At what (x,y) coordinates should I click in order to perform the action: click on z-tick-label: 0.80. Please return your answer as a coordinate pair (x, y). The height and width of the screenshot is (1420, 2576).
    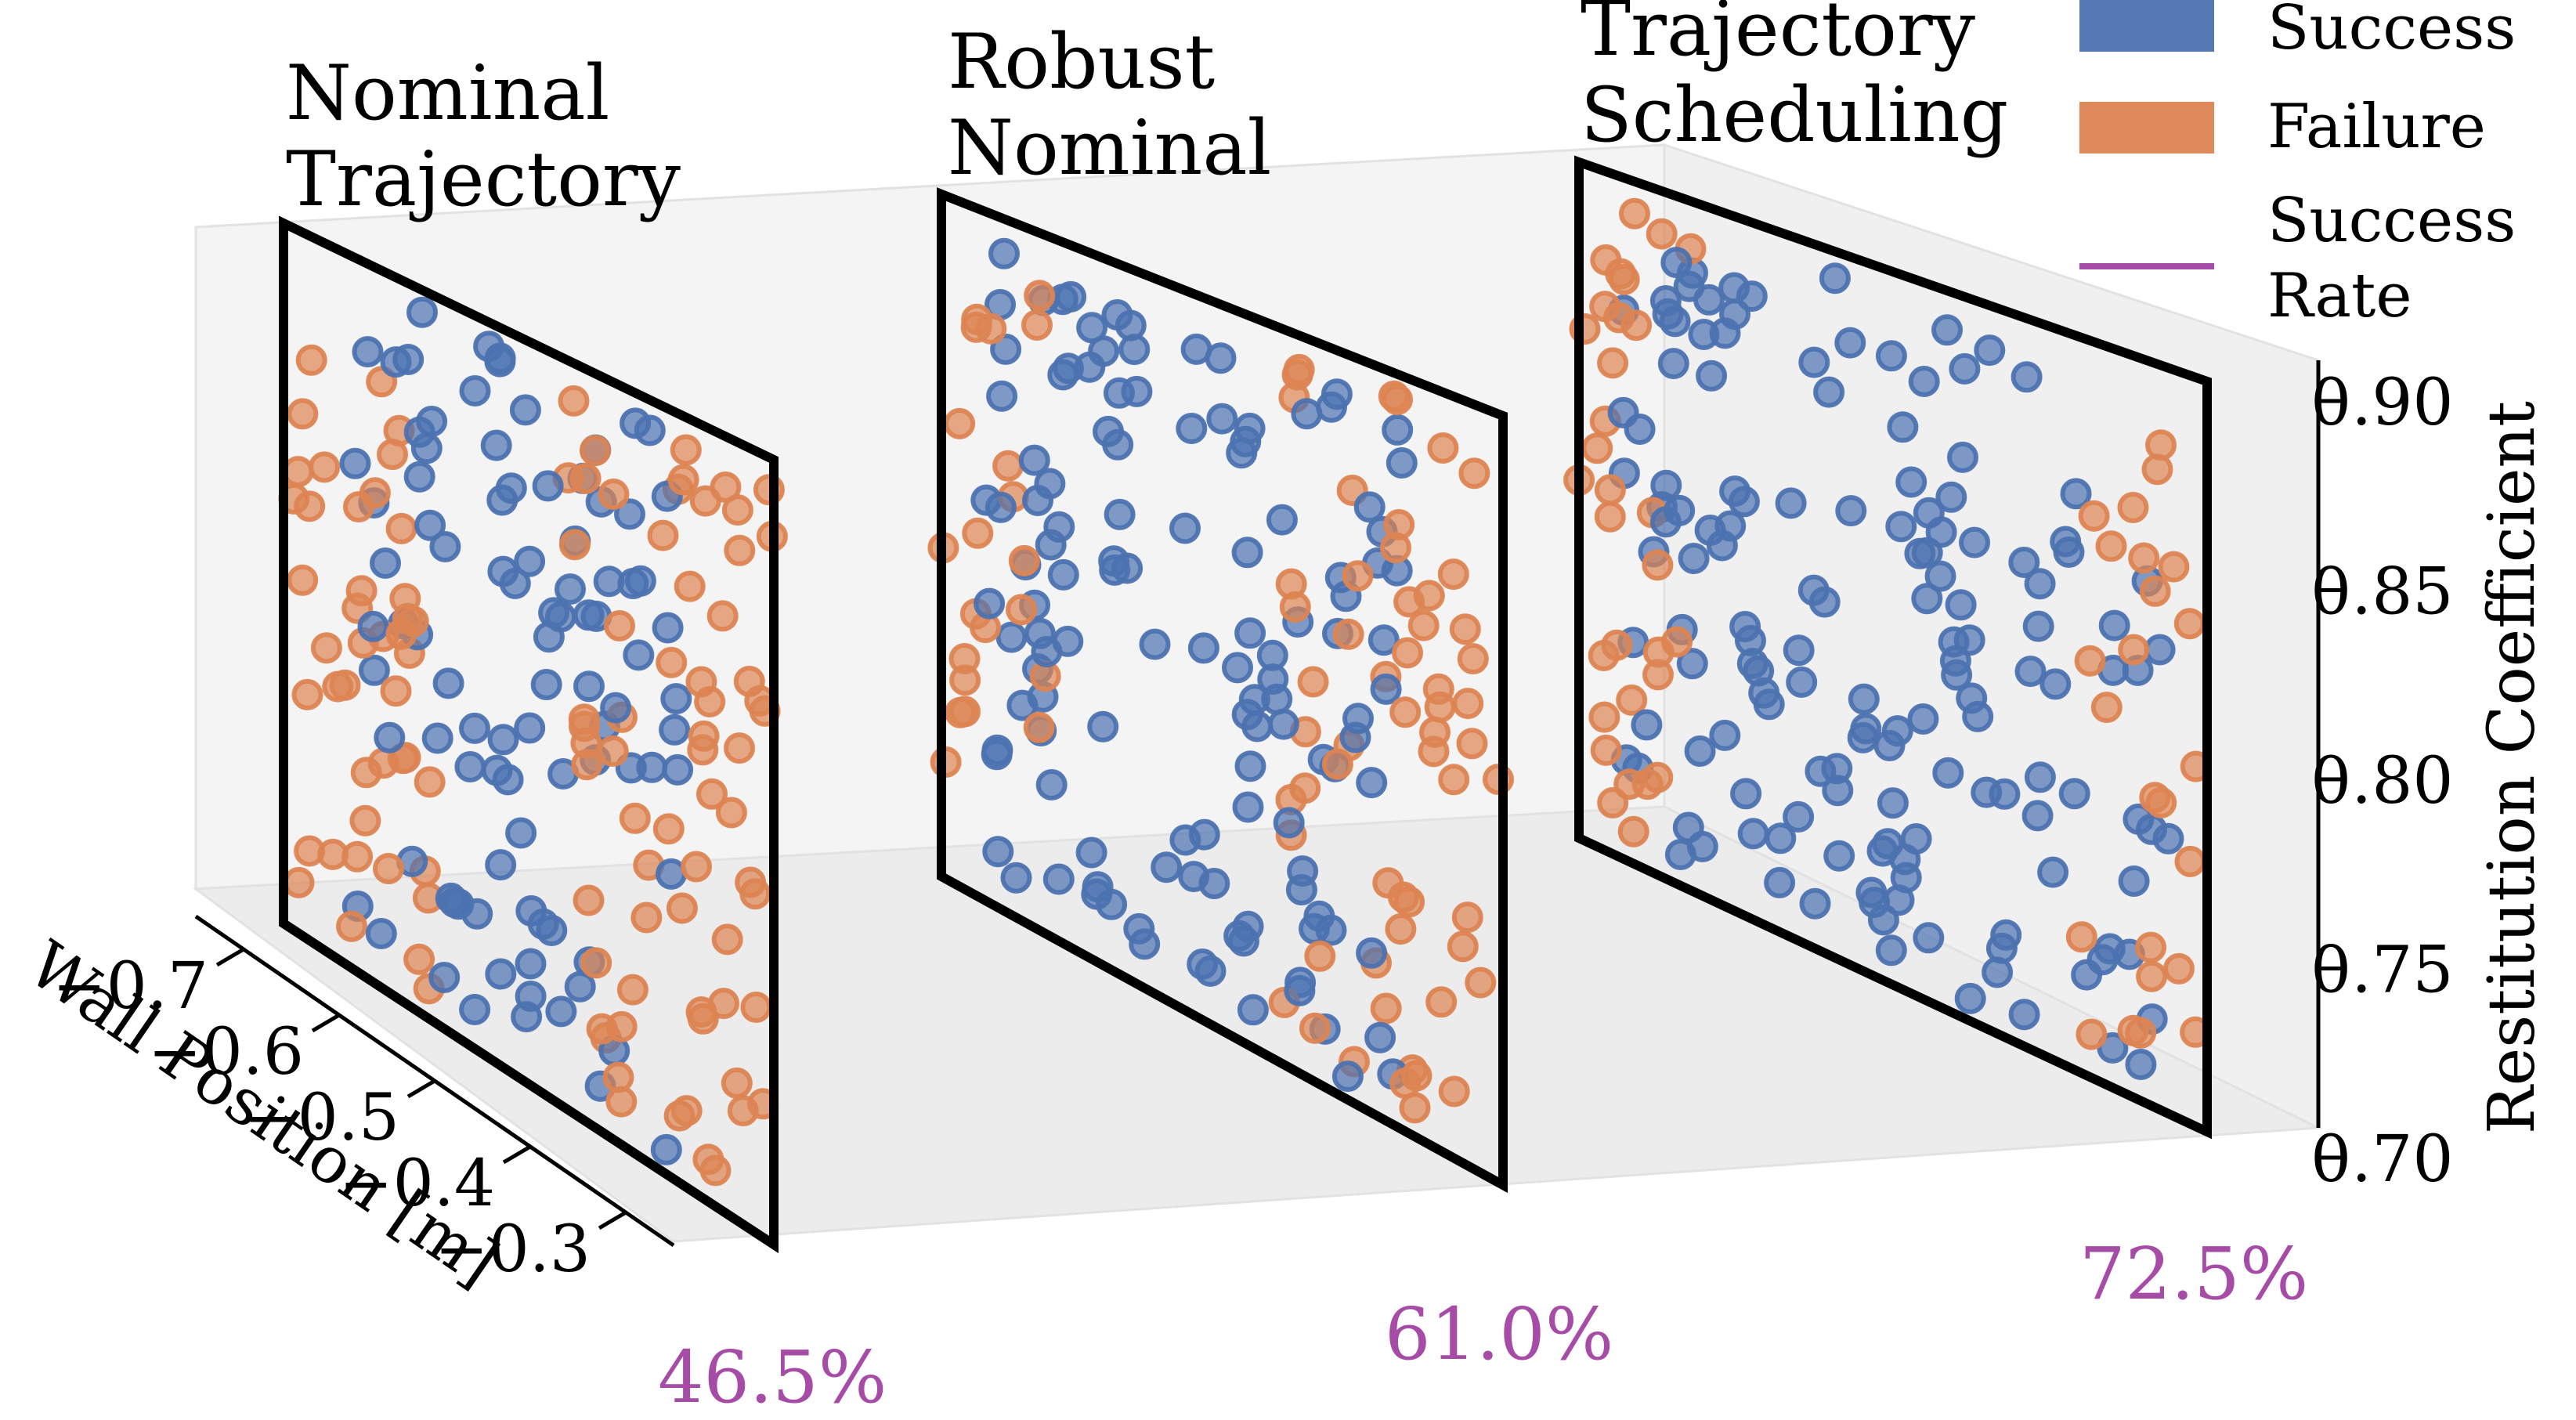
    Looking at the image, I should click on (2382, 781).